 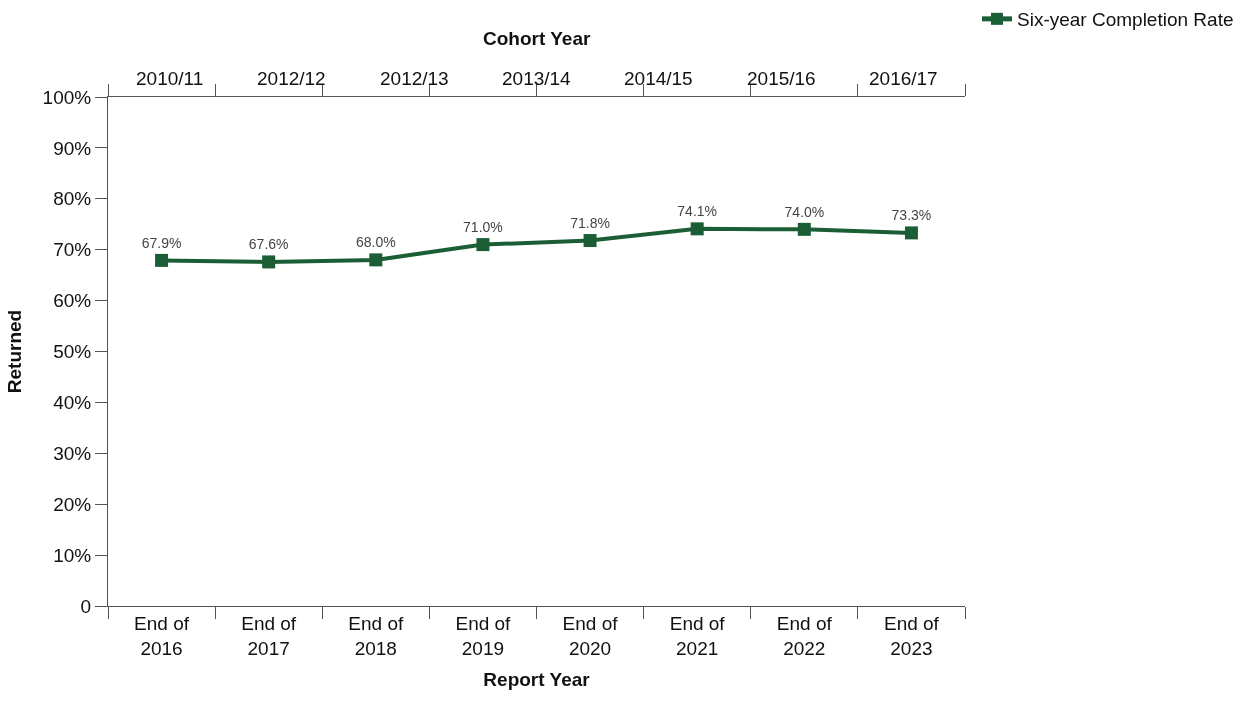 I want to click on text: 2012/12, so click(x=291, y=78).